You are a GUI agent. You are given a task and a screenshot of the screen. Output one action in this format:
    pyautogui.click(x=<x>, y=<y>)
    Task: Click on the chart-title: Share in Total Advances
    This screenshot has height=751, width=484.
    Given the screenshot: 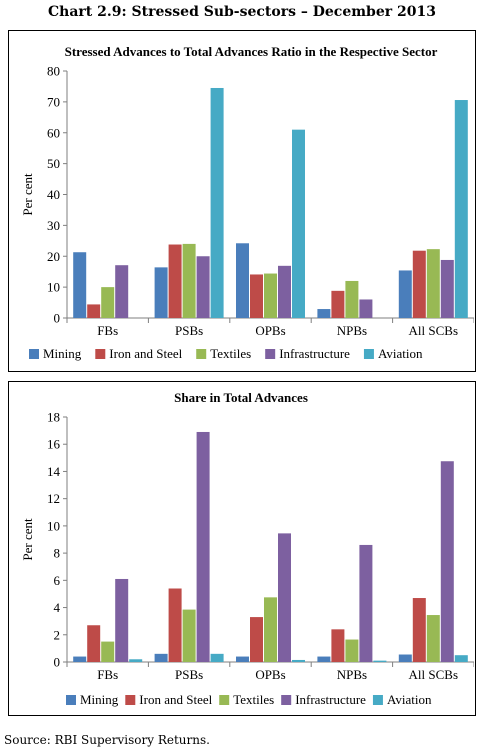 What is the action you would take?
    pyautogui.click(x=241, y=397)
    